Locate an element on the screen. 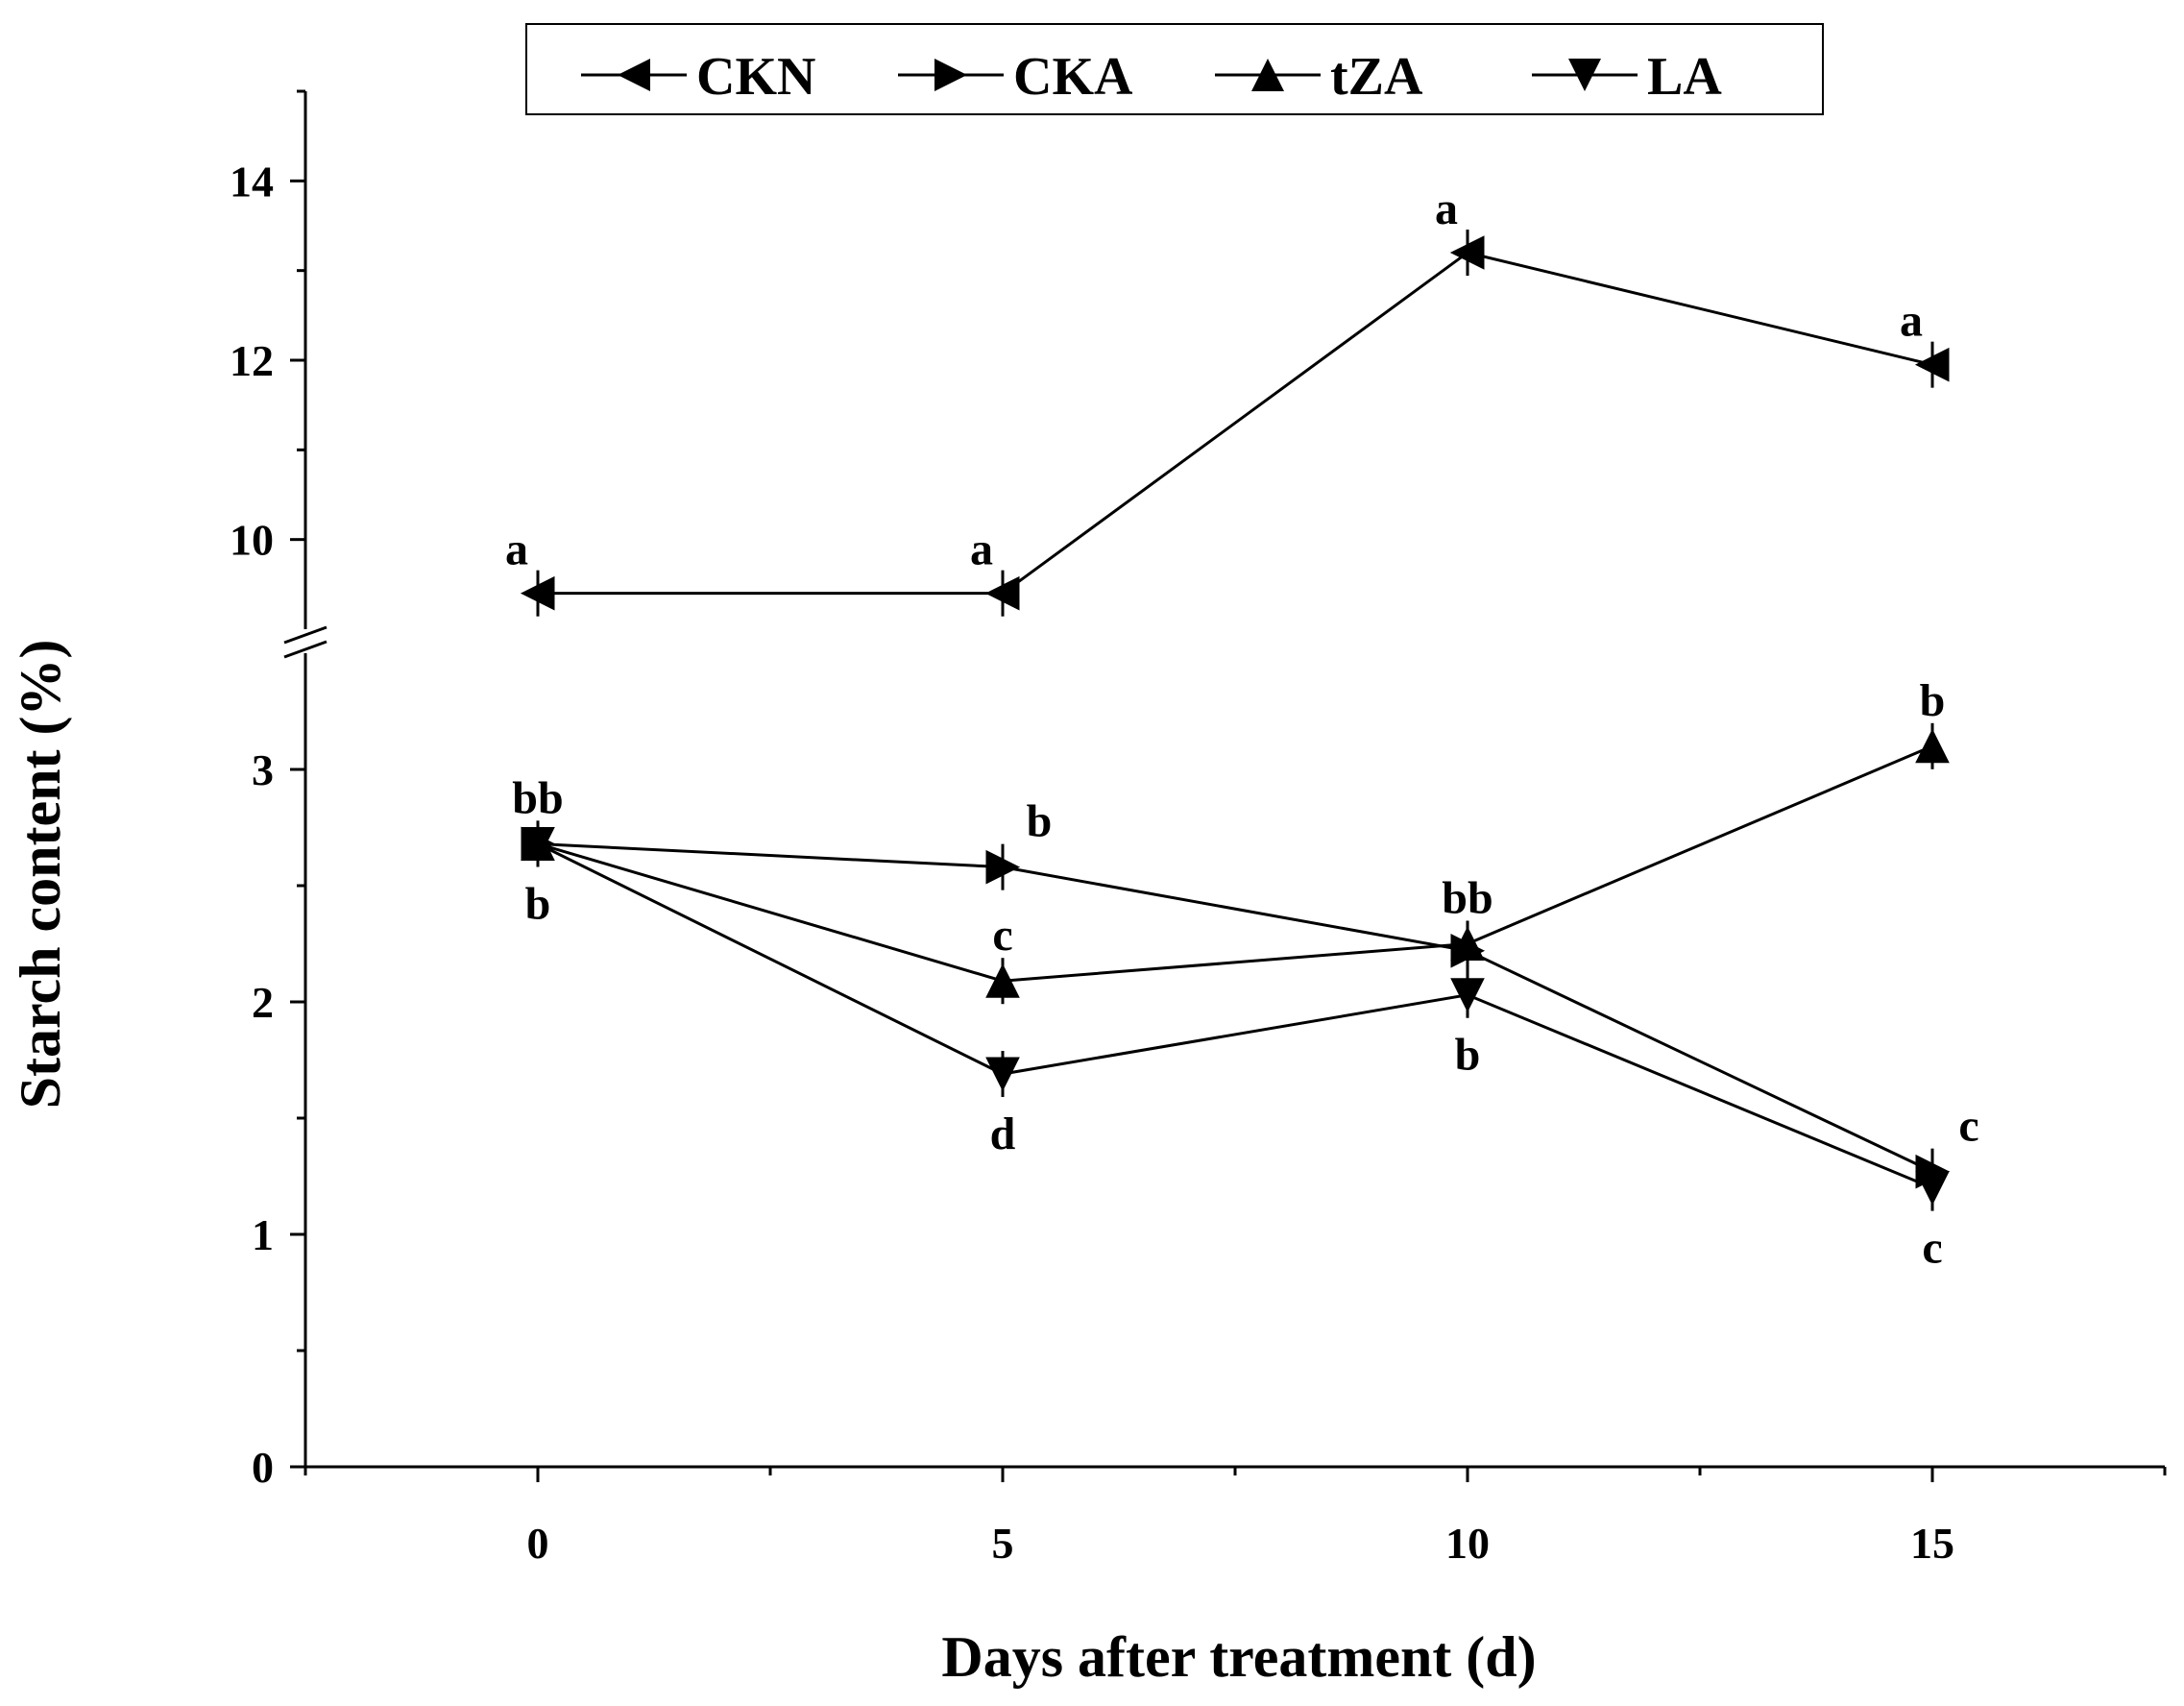  x-tick-label-15: 15 is located at coordinates (1932, 1543).